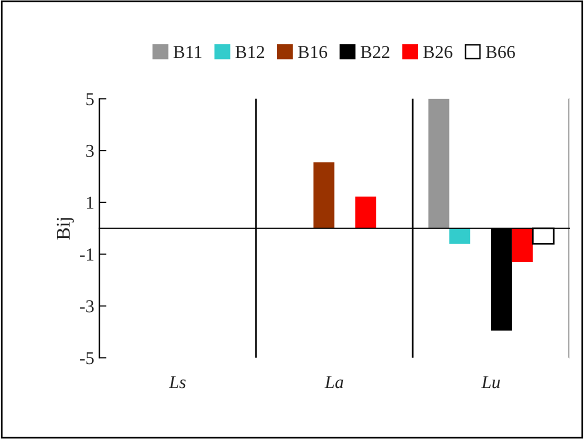 The width and height of the screenshot is (584, 439). Describe the element at coordinates (87, 358) in the screenshot. I see `y-tick-label: -5` at that location.